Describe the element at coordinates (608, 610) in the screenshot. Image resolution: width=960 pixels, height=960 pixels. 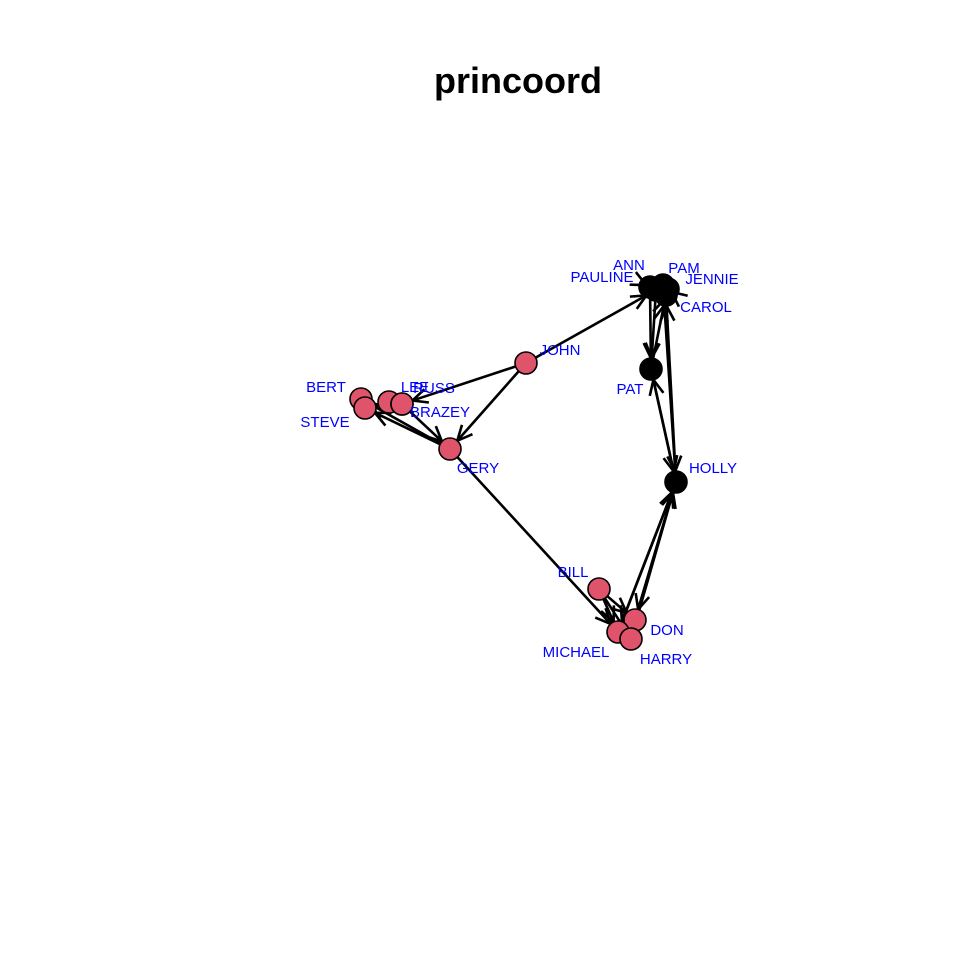
I see `edge-bill-to-michael` at that location.